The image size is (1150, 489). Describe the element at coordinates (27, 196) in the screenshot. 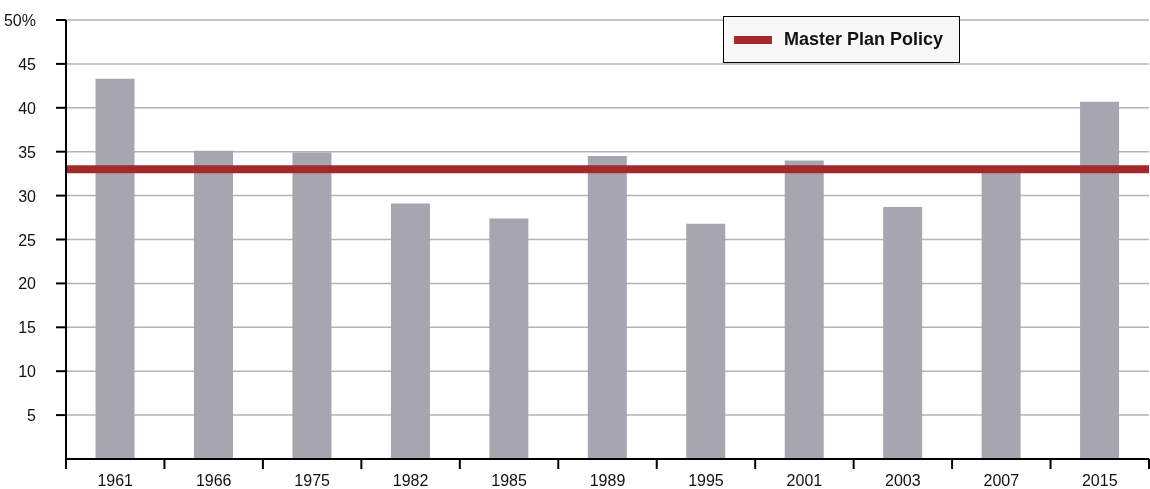

I see `y-tick-label: 30` at that location.